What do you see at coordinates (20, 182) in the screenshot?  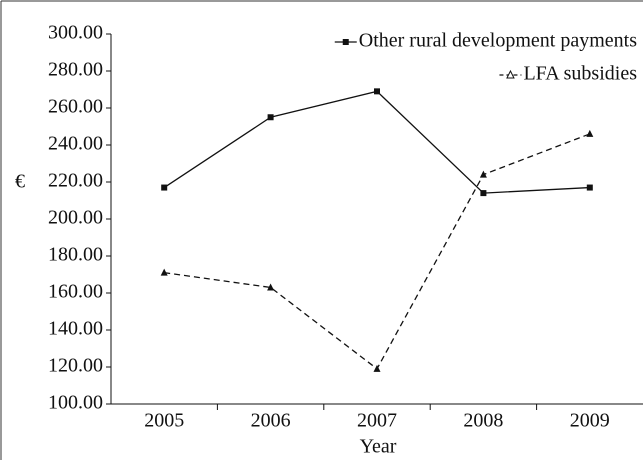 I see `y-axis-label: €` at bounding box center [20, 182].